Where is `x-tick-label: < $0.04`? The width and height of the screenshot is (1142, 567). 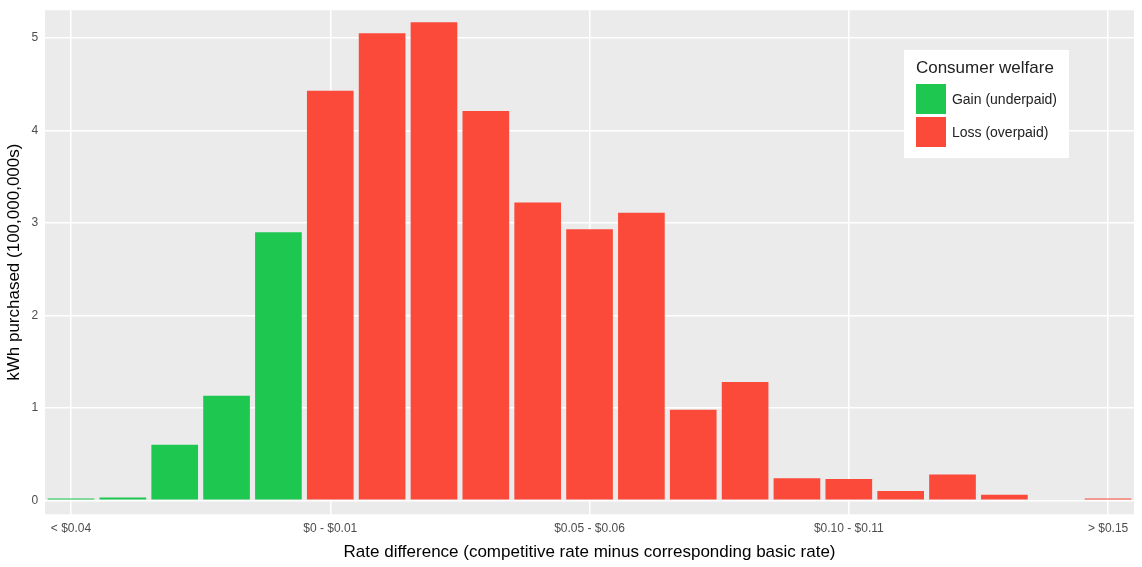
x-tick-label: < $0.04 is located at coordinates (71, 527).